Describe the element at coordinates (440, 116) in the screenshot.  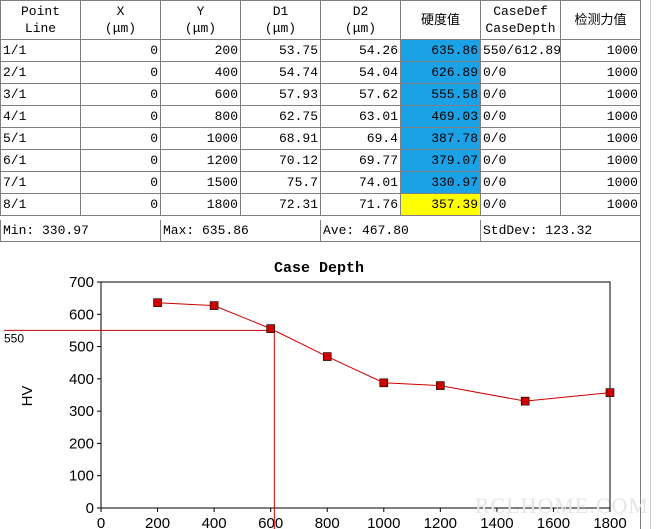
I see `cell-hardness: 469.03` at that location.